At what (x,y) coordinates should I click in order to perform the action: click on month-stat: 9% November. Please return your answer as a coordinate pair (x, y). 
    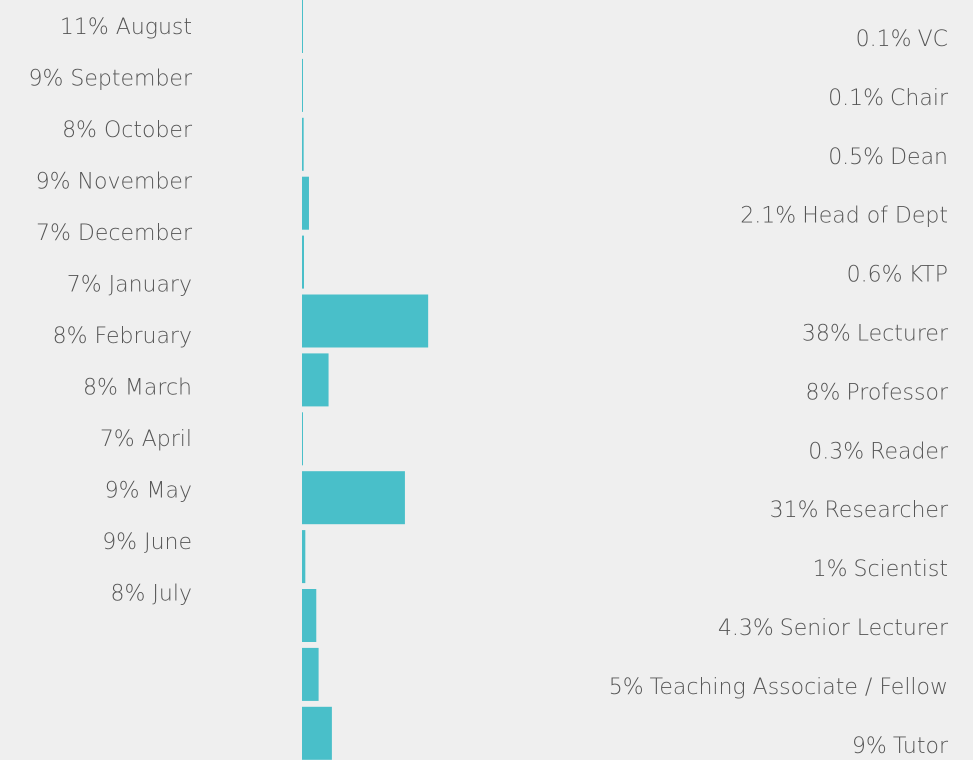
    Looking at the image, I should click on (114, 182).